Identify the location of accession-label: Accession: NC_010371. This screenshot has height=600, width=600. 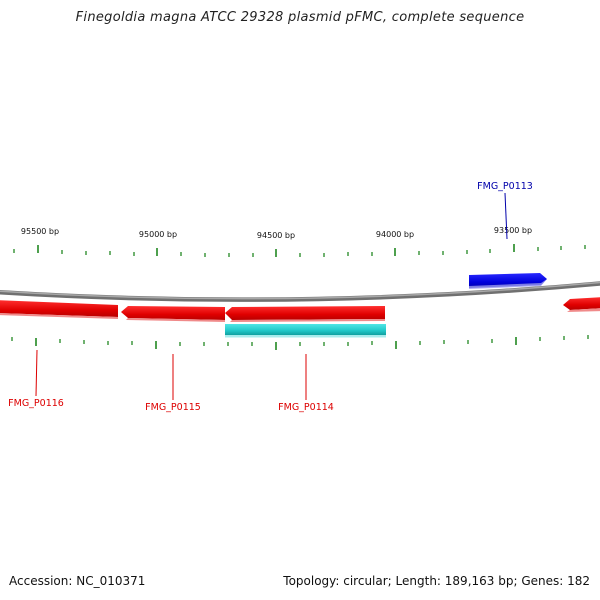
(77, 581).